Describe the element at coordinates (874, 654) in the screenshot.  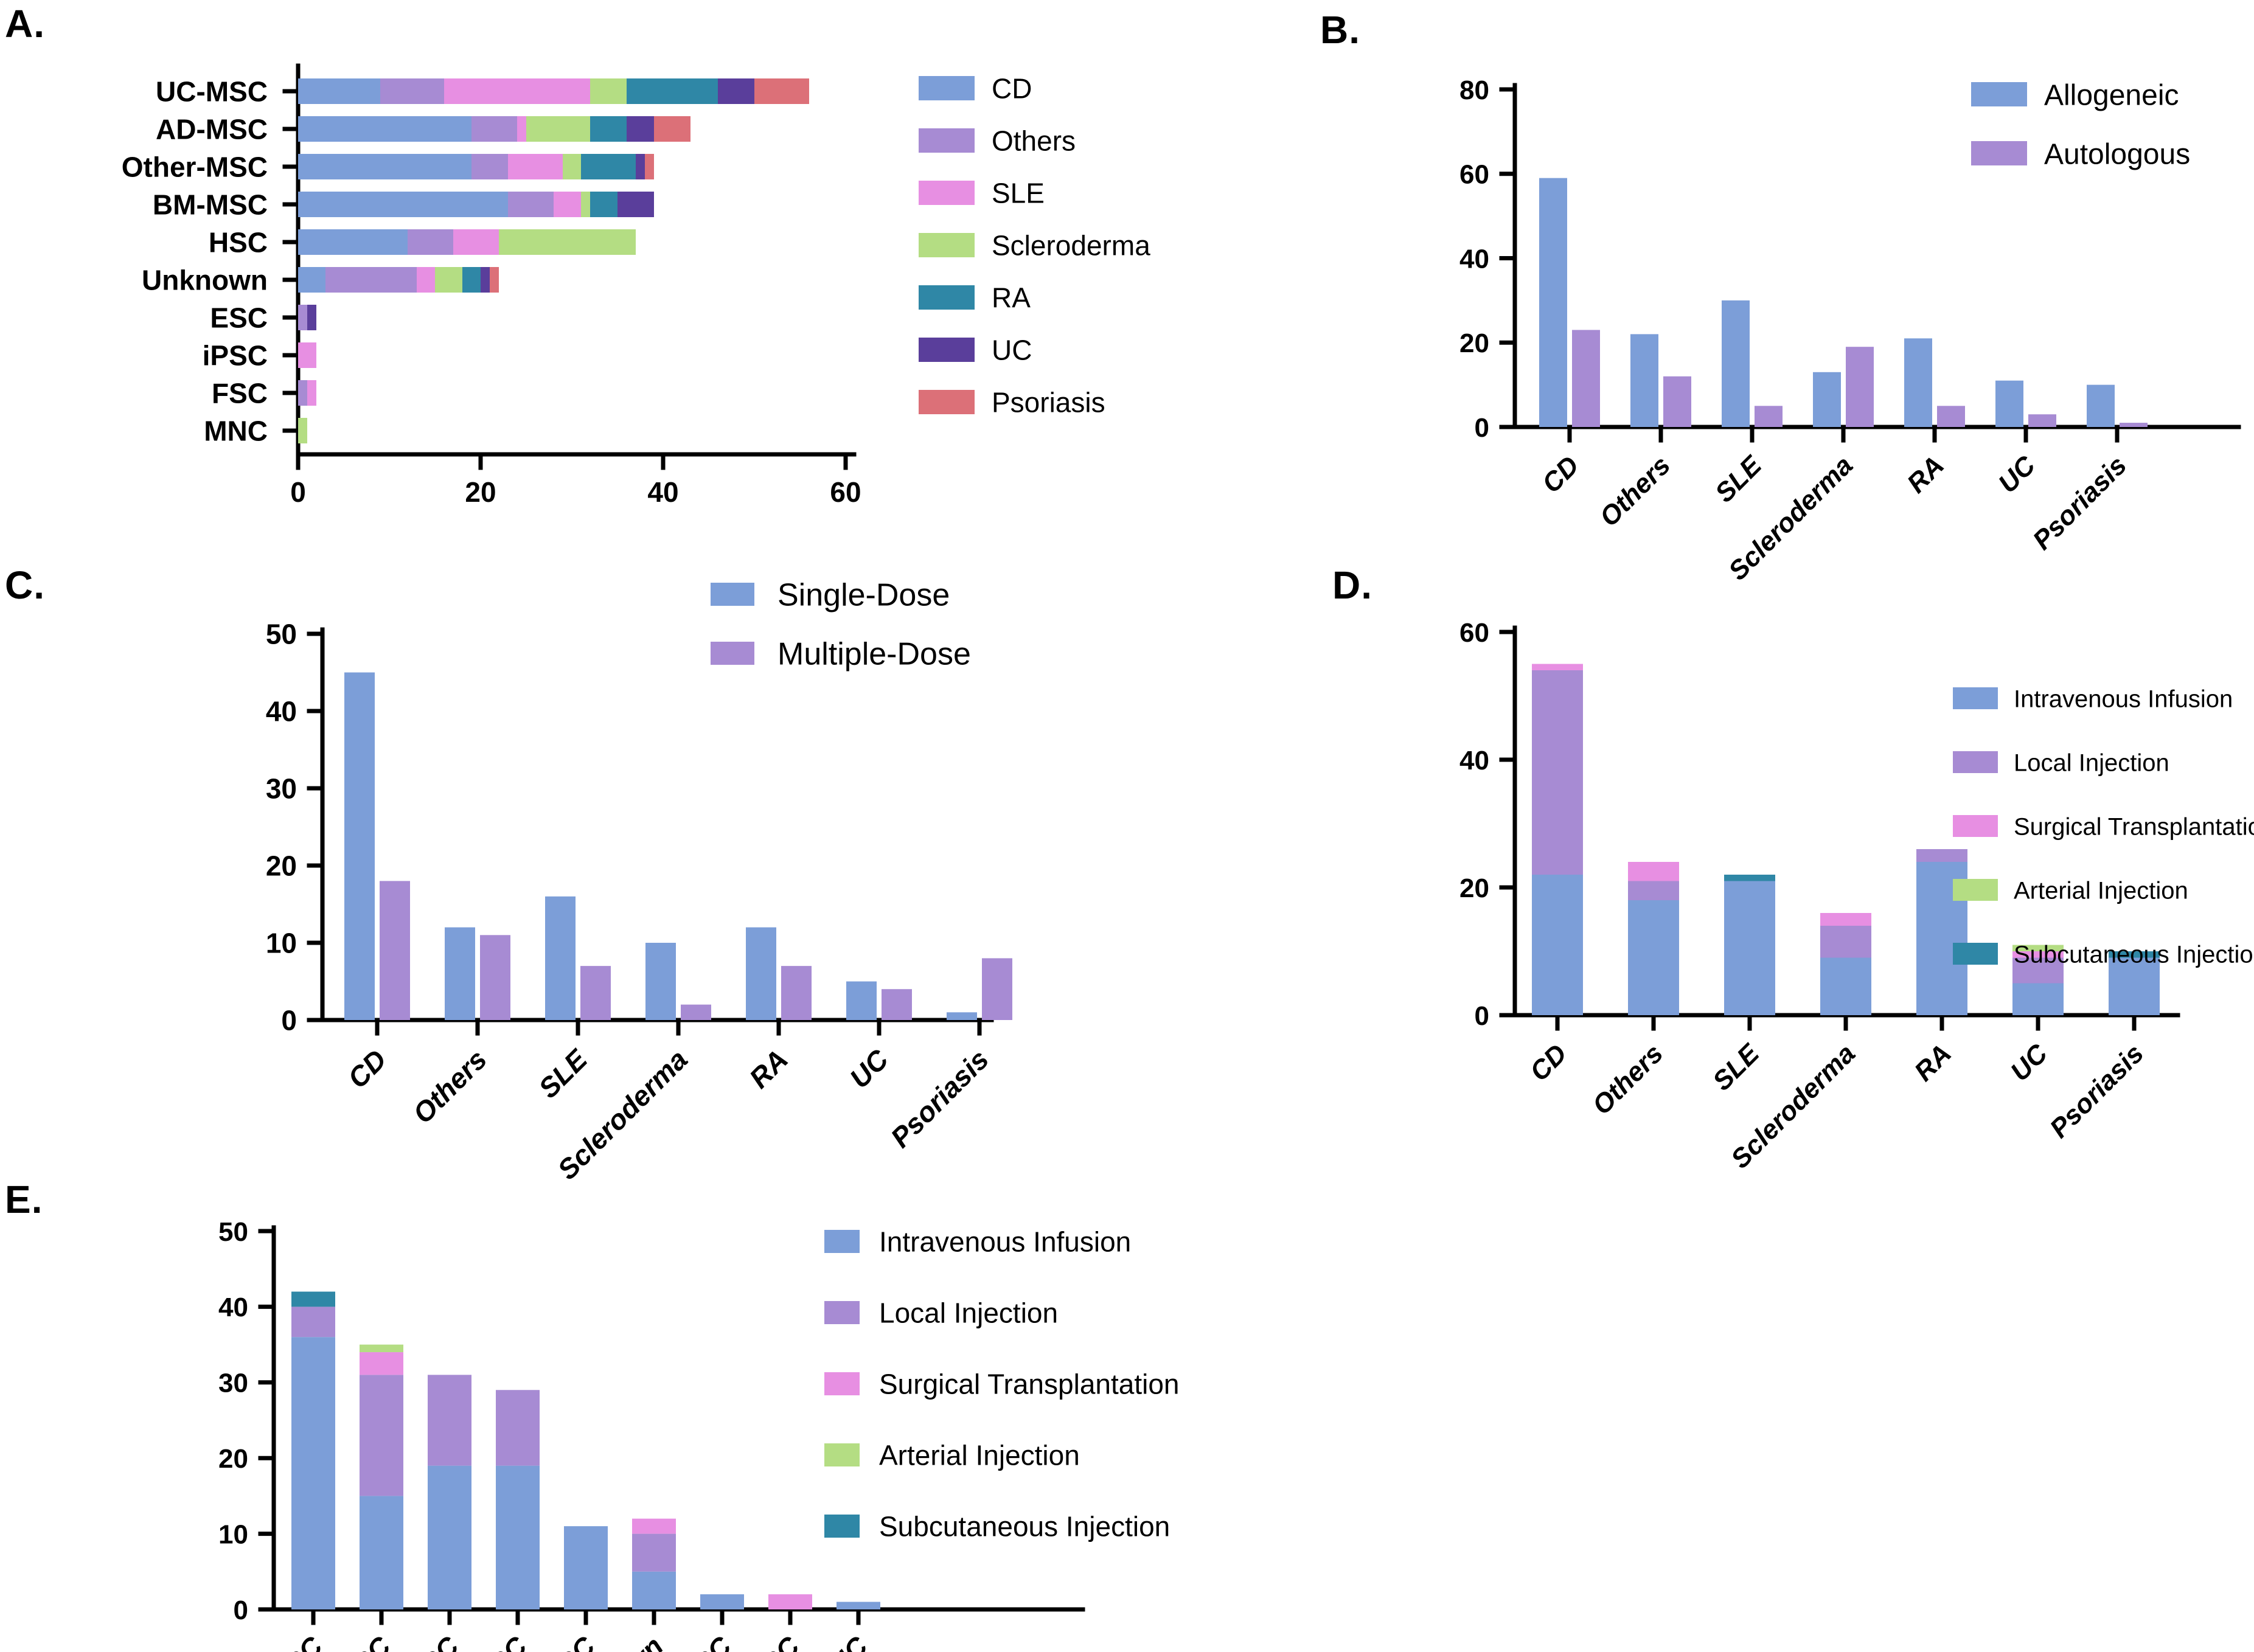
I see `legend-label: Multiple-Dose` at that location.